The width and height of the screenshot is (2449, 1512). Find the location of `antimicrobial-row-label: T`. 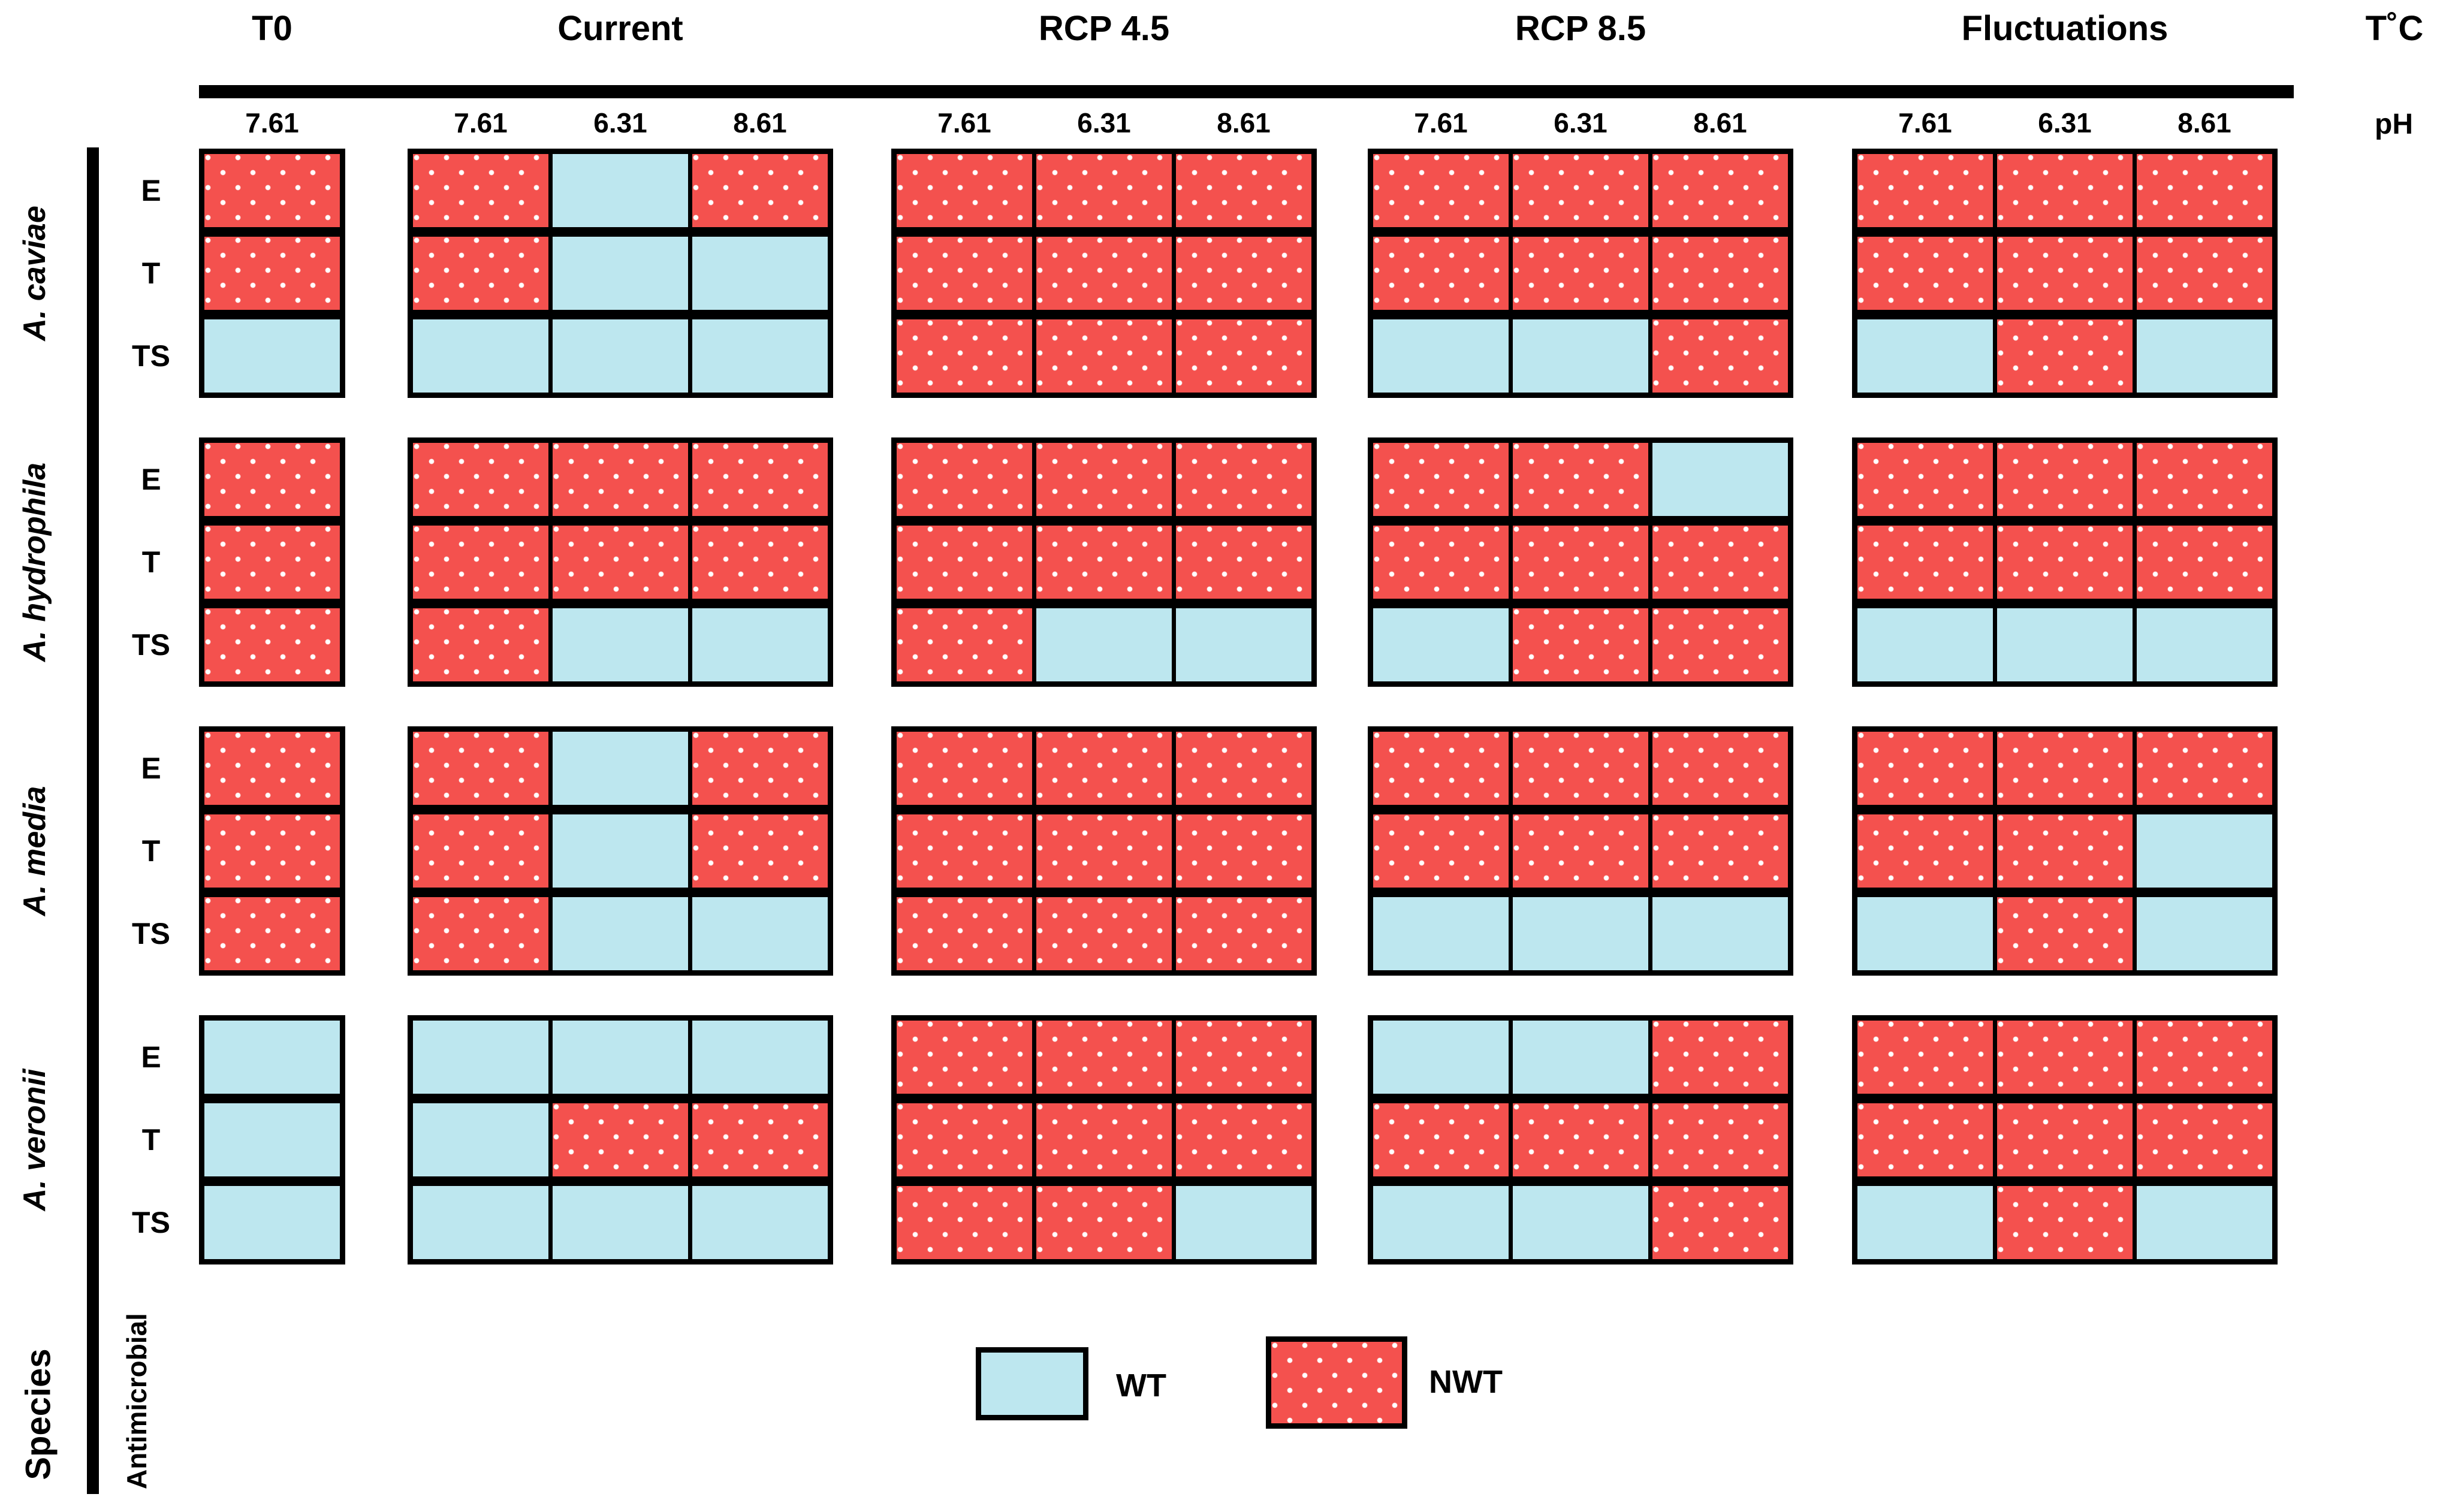

antimicrobial-row-label: T is located at coordinates (151, 273).